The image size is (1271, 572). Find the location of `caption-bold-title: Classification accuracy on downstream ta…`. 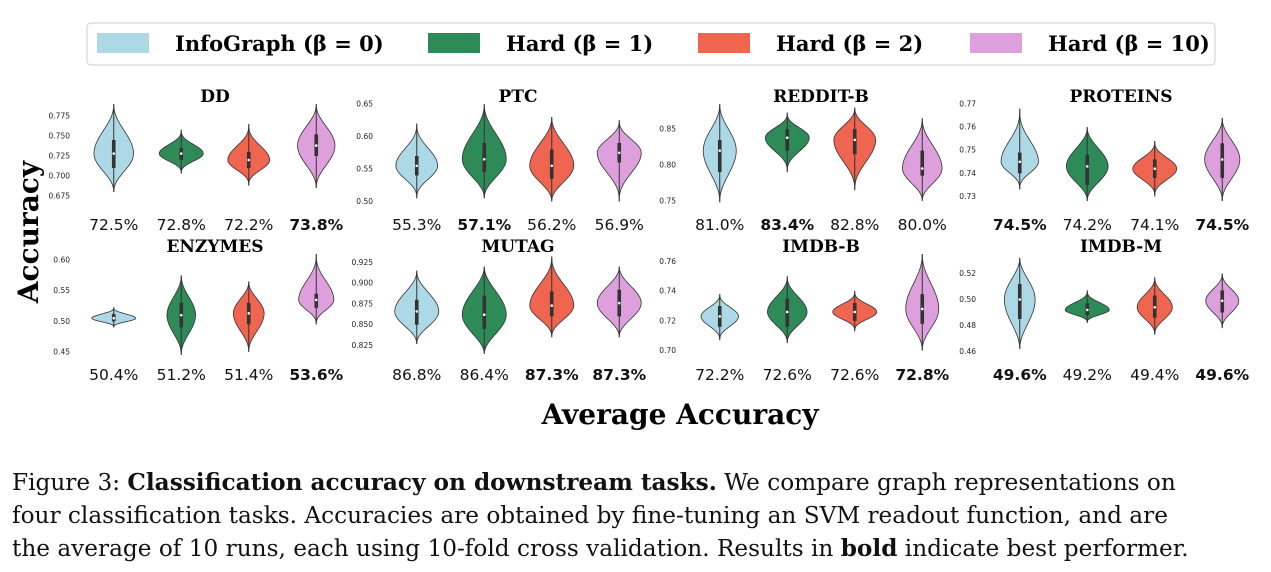

caption-bold-title: Classification accuracy on downstream ta… is located at coordinates (422, 482).